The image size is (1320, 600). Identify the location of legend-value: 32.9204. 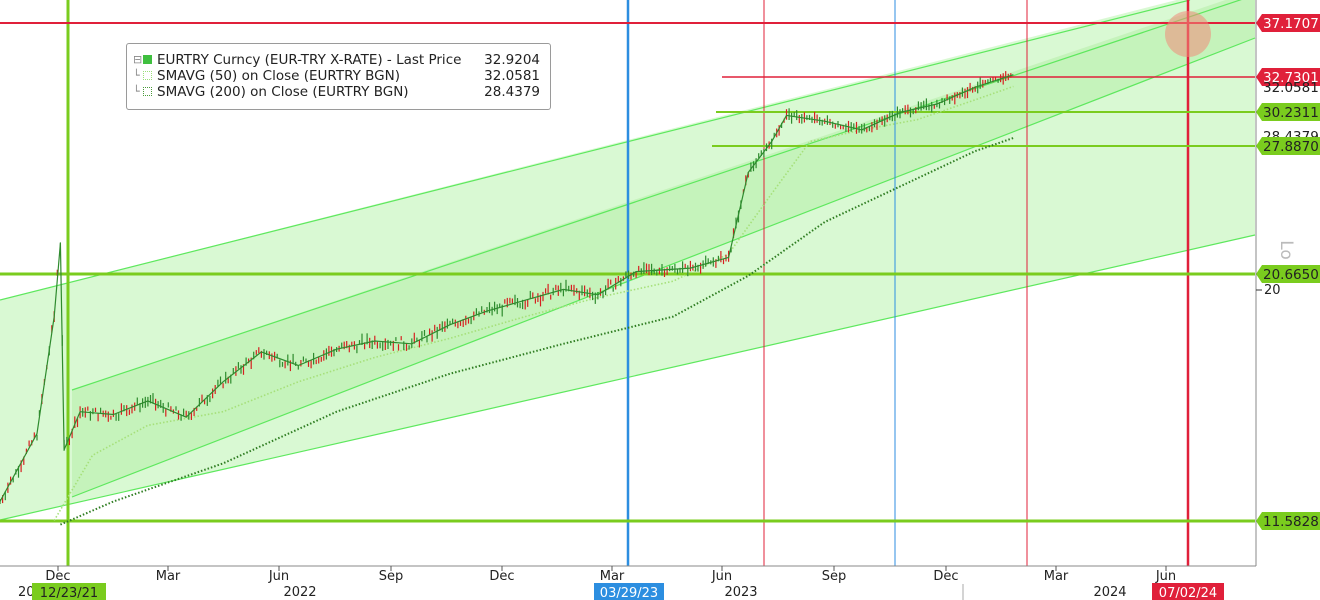
(512, 60).